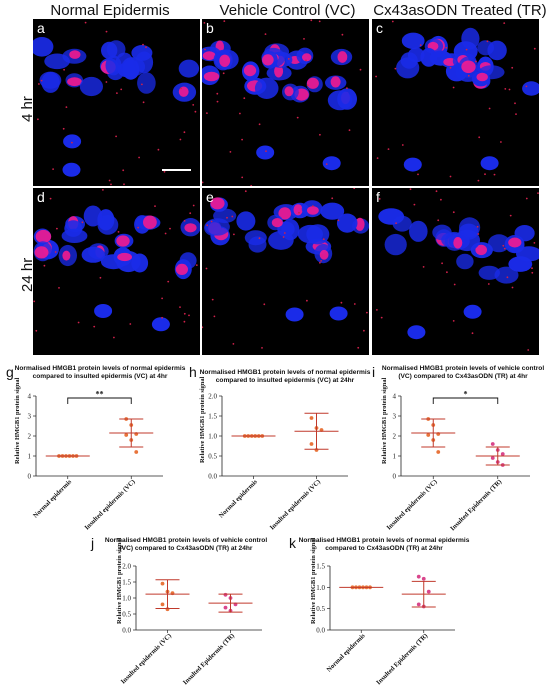 The image size is (550, 693). I want to click on x-tick-label: Normal epidermis, so click(346, 652).